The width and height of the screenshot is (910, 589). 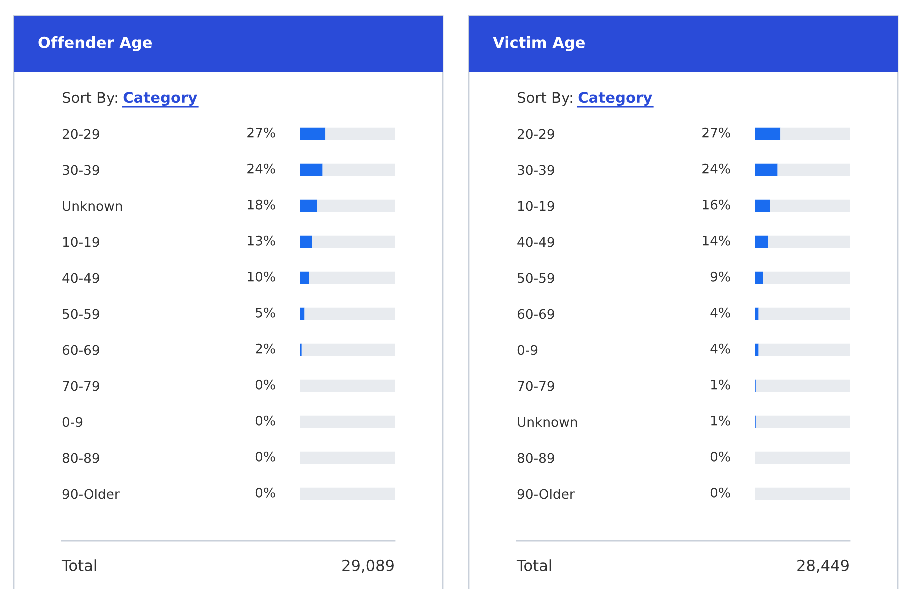 What do you see at coordinates (539, 44) in the screenshot?
I see `text: Victim Age` at bounding box center [539, 44].